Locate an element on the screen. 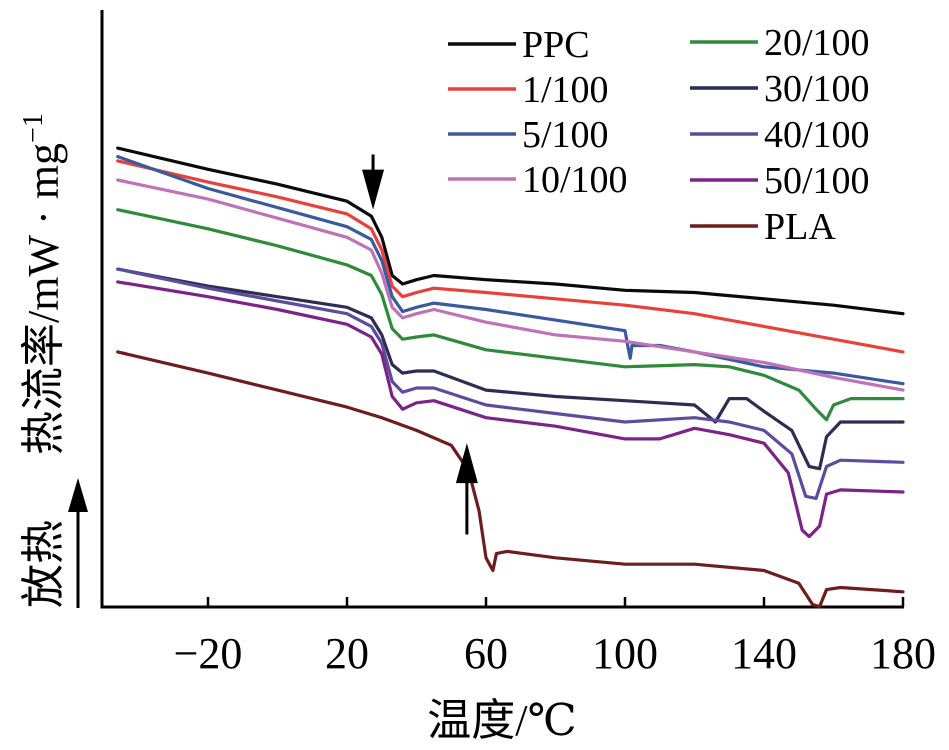  legend-label: PLA is located at coordinates (800, 227).